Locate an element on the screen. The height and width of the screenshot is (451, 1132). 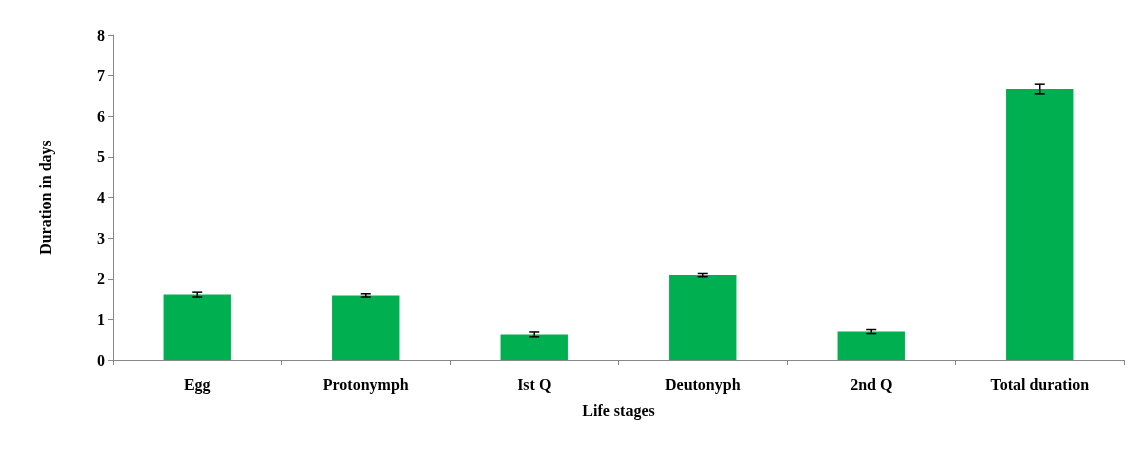
y-tick-label: 7 is located at coordinates (101, 76).